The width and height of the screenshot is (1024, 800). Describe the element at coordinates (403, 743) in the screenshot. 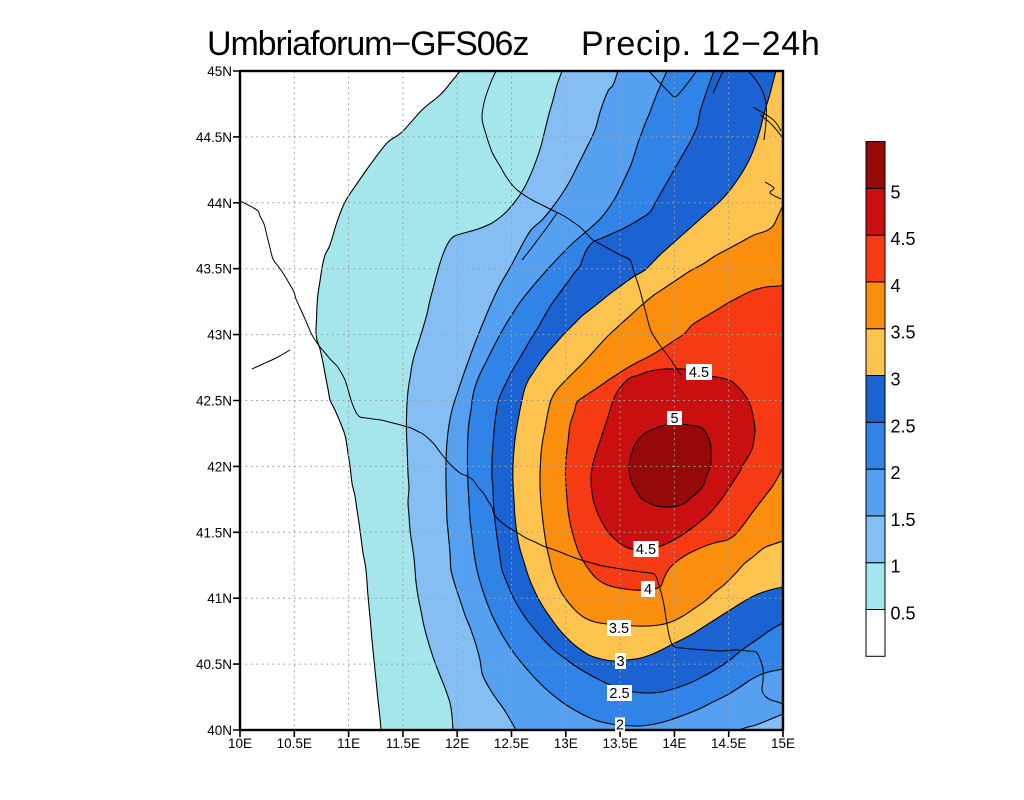

I see `svg-text: 11.5E` at that location.